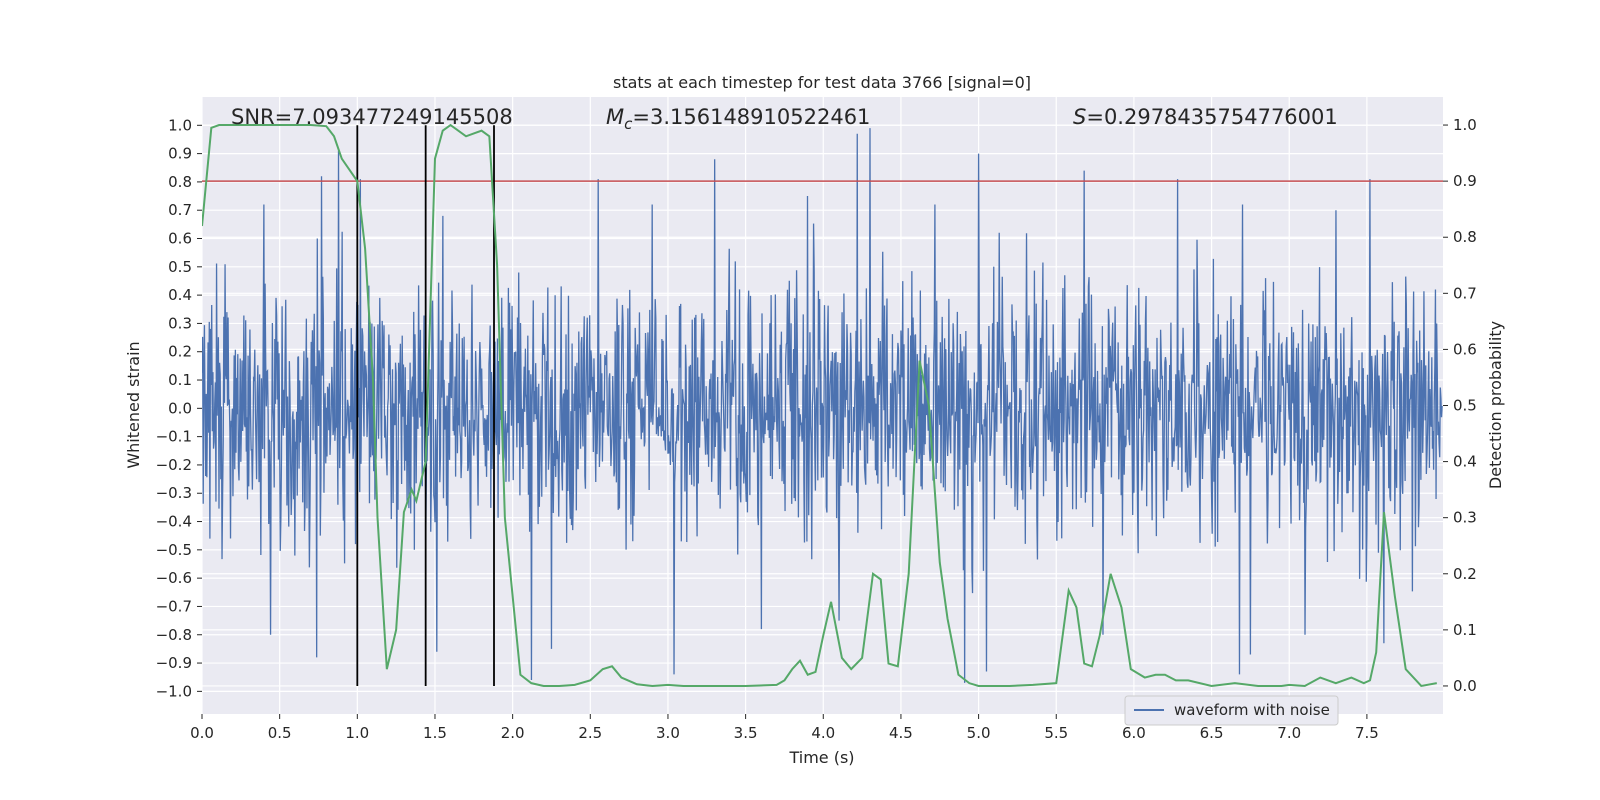 The height and width of the screenshot is (800, 1600). I want to click on y-ticks-right: 0.0 0.1 0.2 0.3 0.4 0.5 0.6 0.7 0.8 0.9 1.0, so click(1460, 405).